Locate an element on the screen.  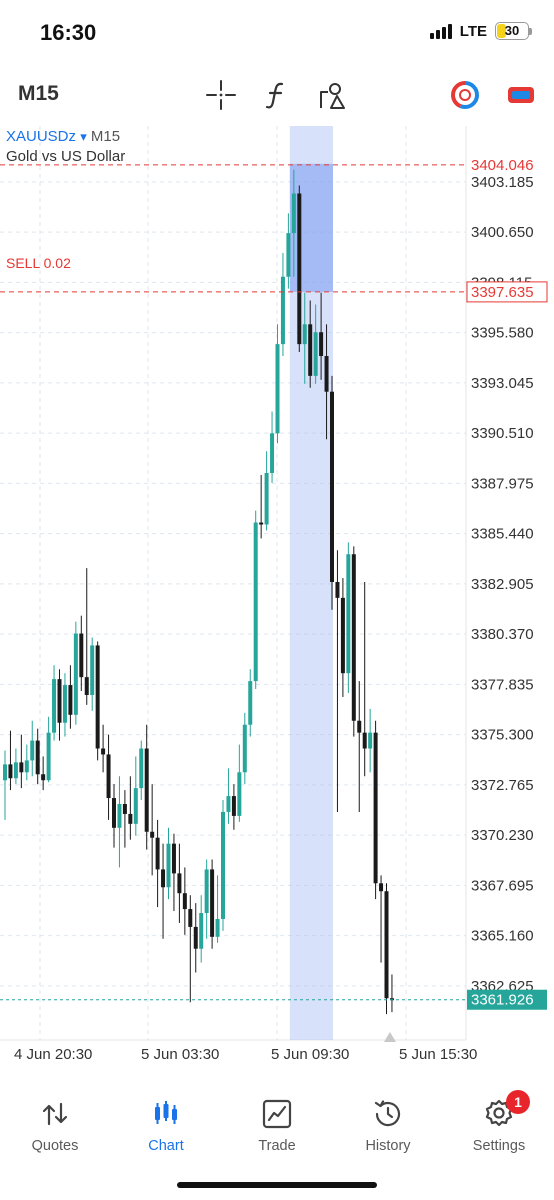
tab-trade: Trade is located at coordinates (277, 1125).